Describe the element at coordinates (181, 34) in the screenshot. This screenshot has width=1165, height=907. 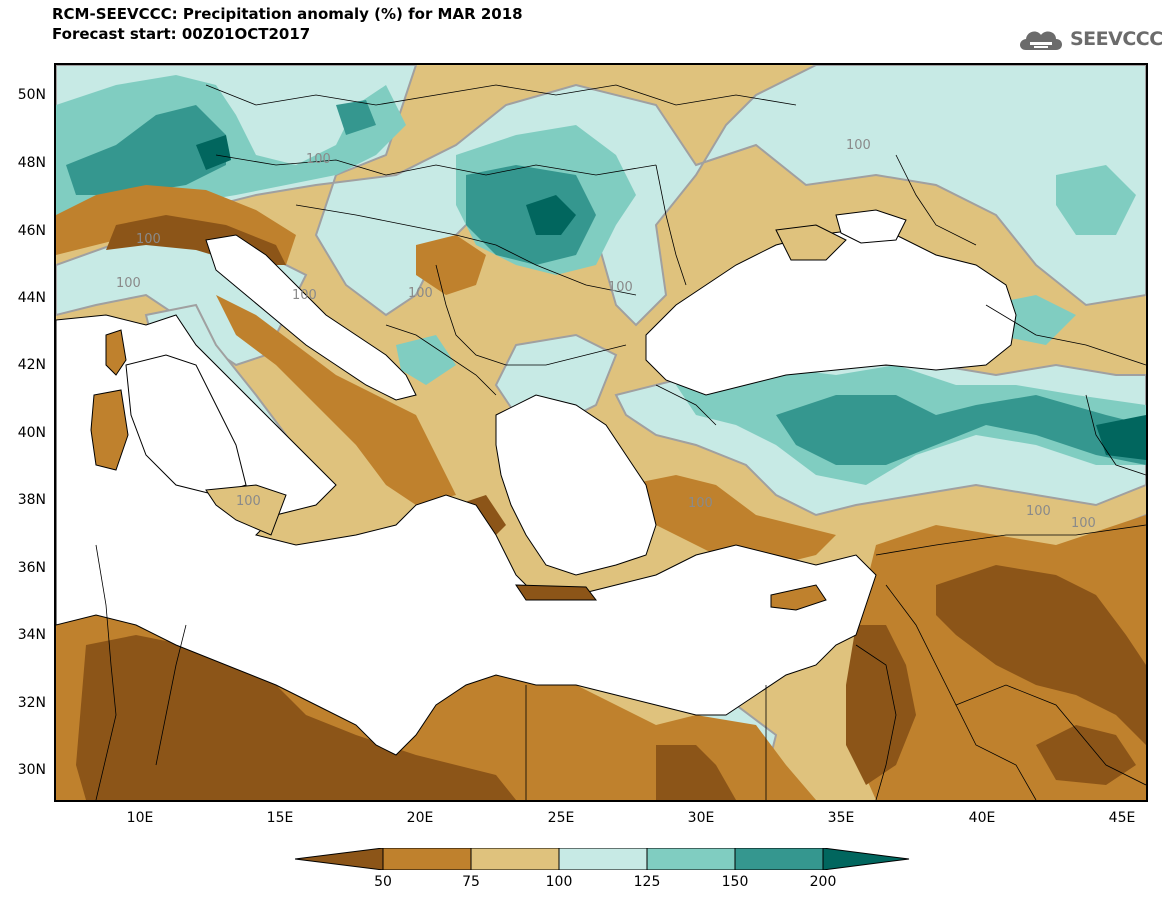
I see `title-line-2: Forecast start: 00Z01OCT2017` at that location.